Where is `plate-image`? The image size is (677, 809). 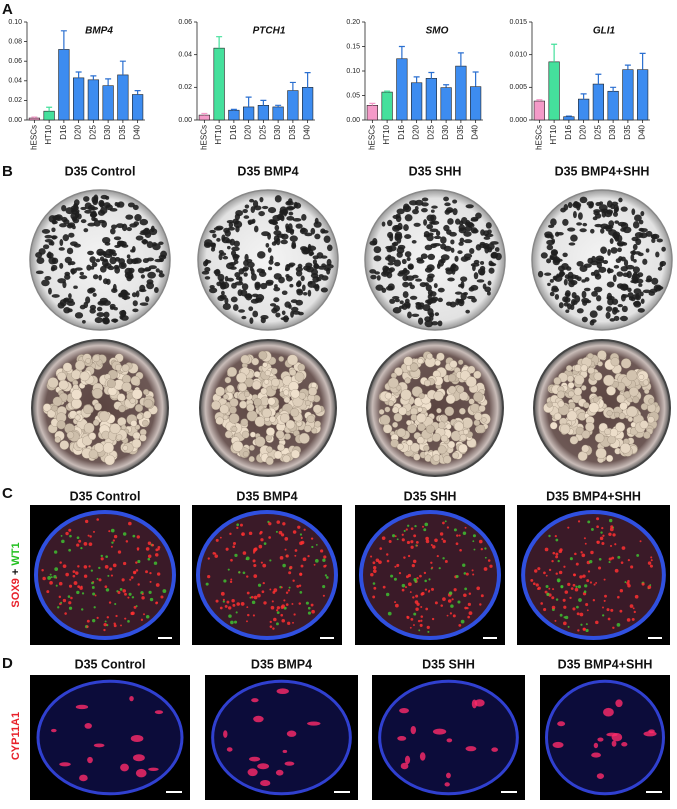
plate-image is located at coordinates (268, 260).